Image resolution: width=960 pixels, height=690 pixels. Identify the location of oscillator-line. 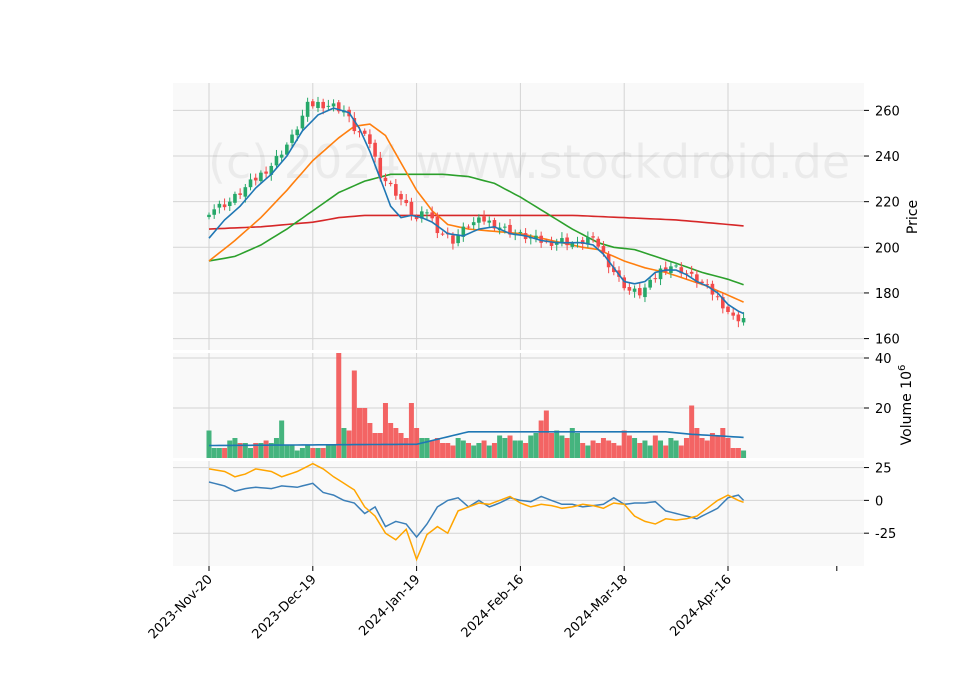
(476, 510).